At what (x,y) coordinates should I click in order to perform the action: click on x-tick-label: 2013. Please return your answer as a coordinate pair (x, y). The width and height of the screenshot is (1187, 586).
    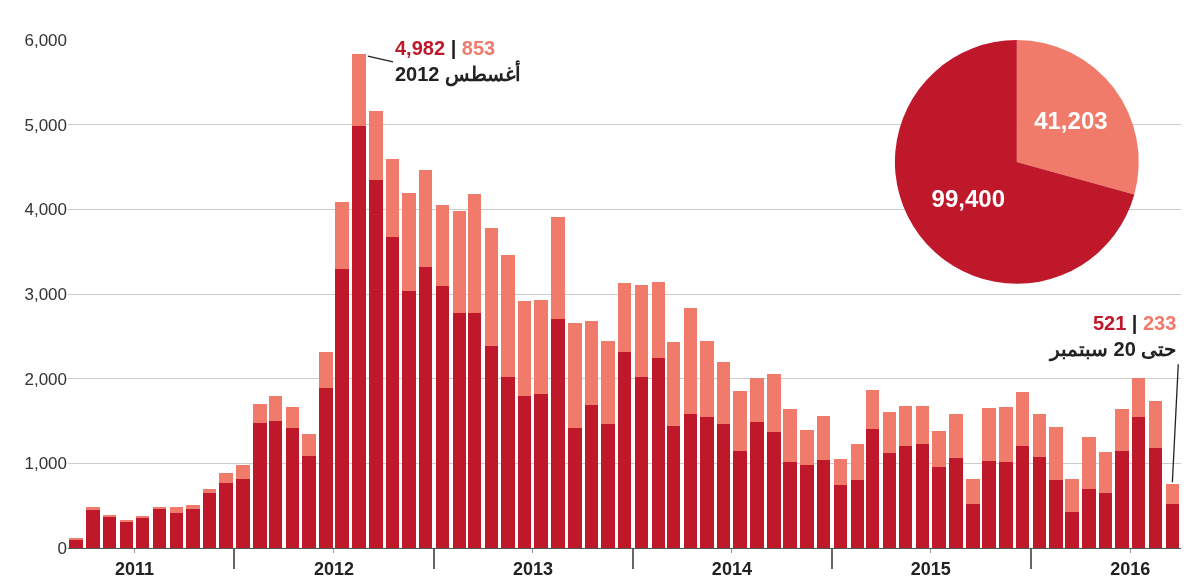
    Looking at the image, I should click on (532, 568).